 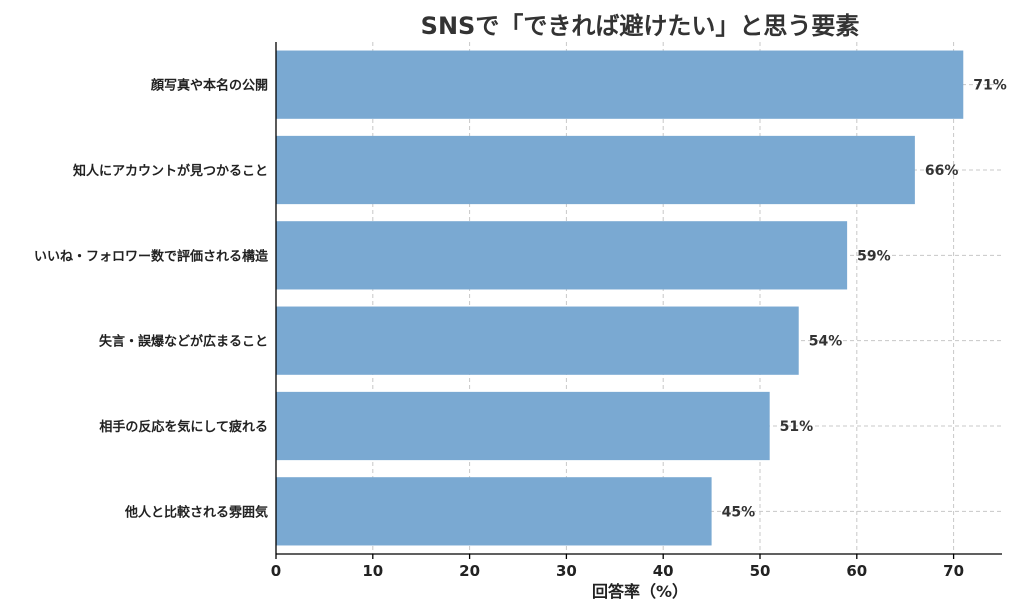 I want to click on x-tick-label-50: 50, so click(x=760, y=571).